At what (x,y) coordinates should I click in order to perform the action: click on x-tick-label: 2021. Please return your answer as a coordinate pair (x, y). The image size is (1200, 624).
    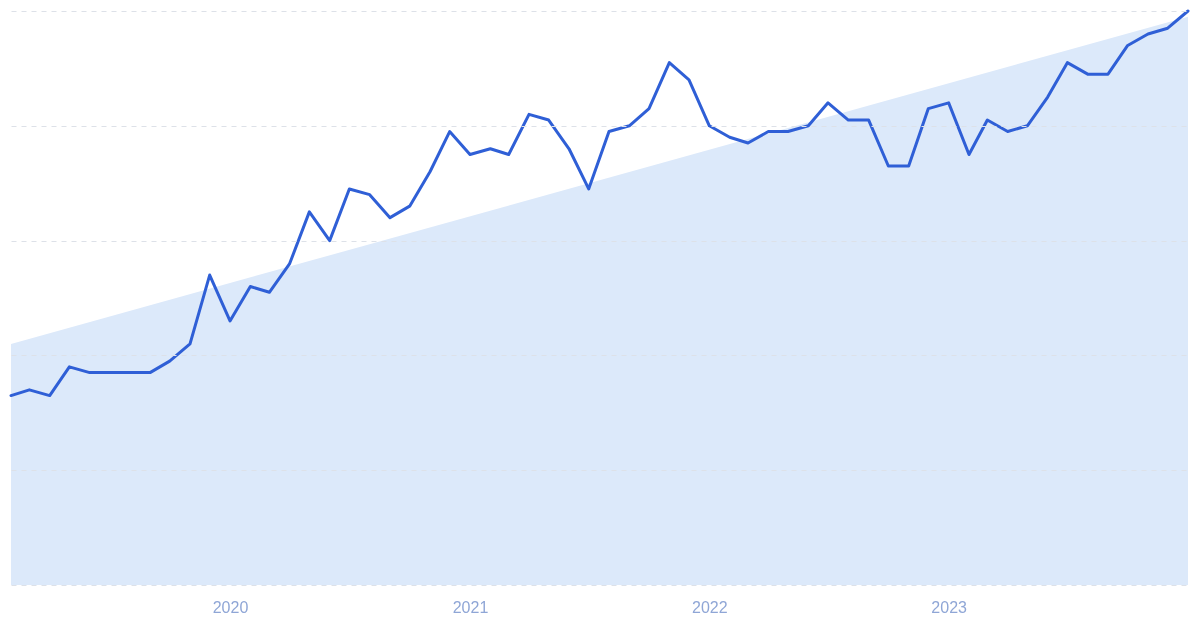
    Looking at the image, I should click on (470, 607).